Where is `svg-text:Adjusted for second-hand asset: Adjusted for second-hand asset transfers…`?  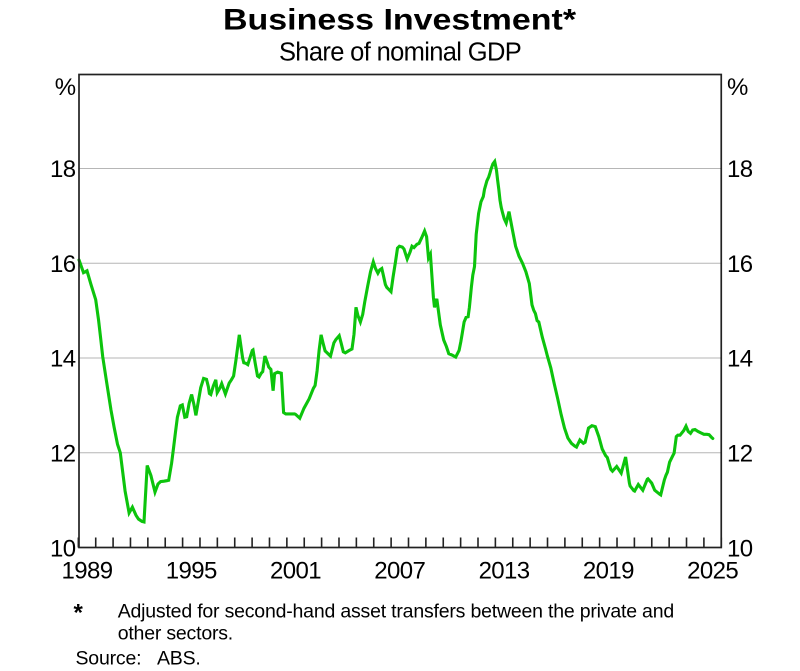 svg-text:Adjusted for second-hand asset: Adjusted for second-hand asset transfers… is located at coordinates (396, 612).